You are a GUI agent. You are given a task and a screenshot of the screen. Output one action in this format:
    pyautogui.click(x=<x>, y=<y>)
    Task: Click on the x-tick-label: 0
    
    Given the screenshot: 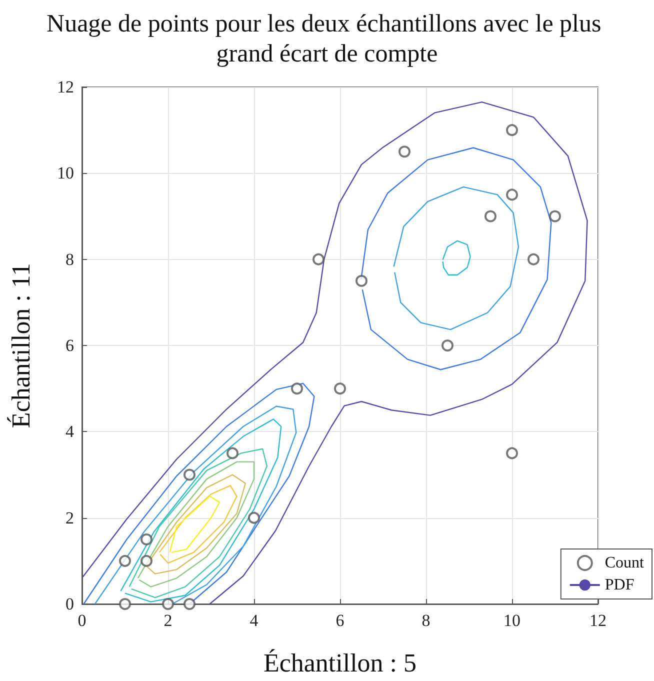 What is the action you would take?
    pyautogui.click(x=82, y=620)
    